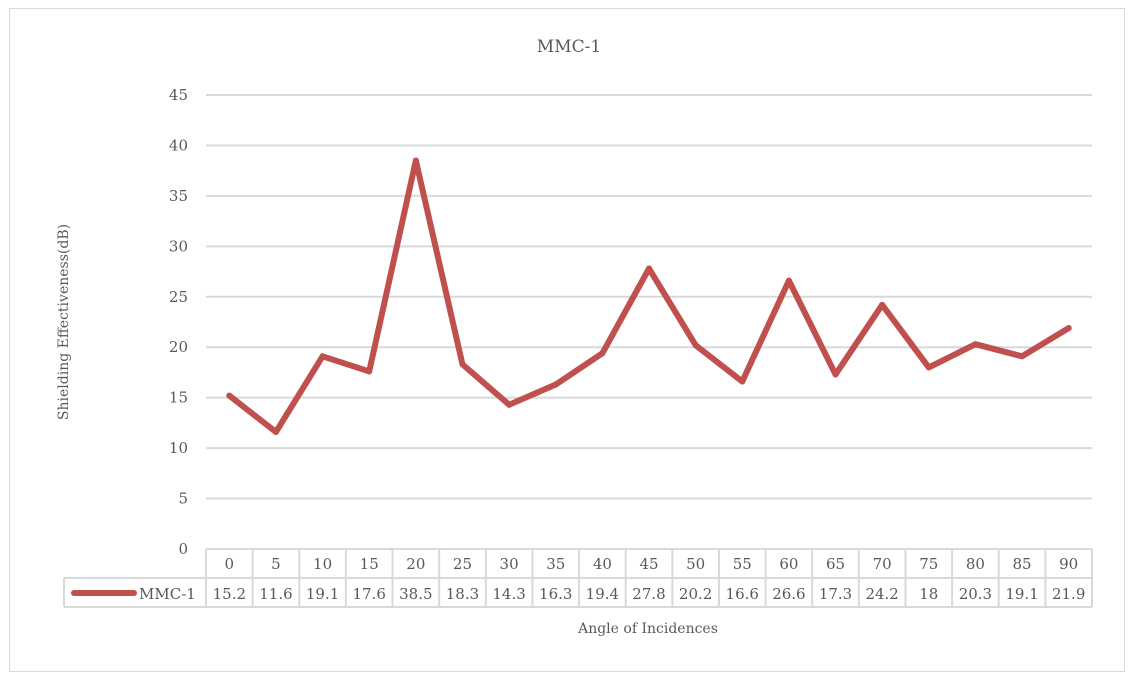 The width and height of the screenshot is (1132, 678). I want to click on data-table-value: 15.2, so click(229, 594).